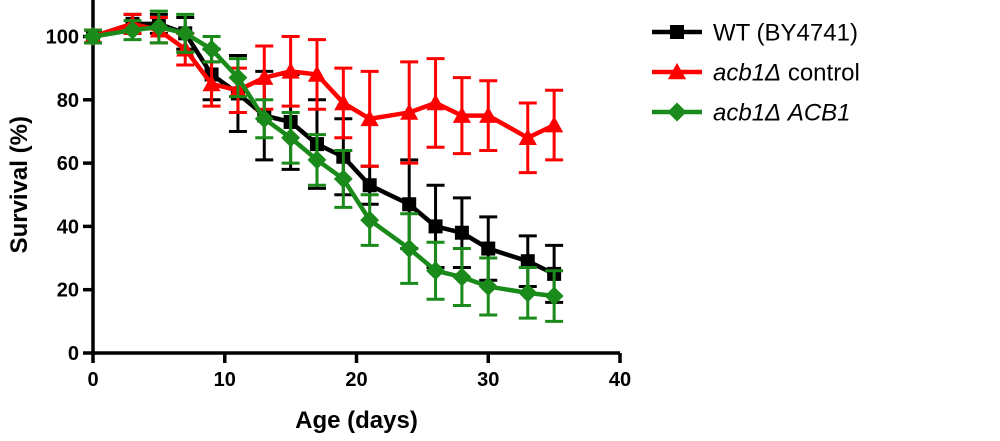  I want to click on legend-label: acb1Δ control, so click(786, 73).